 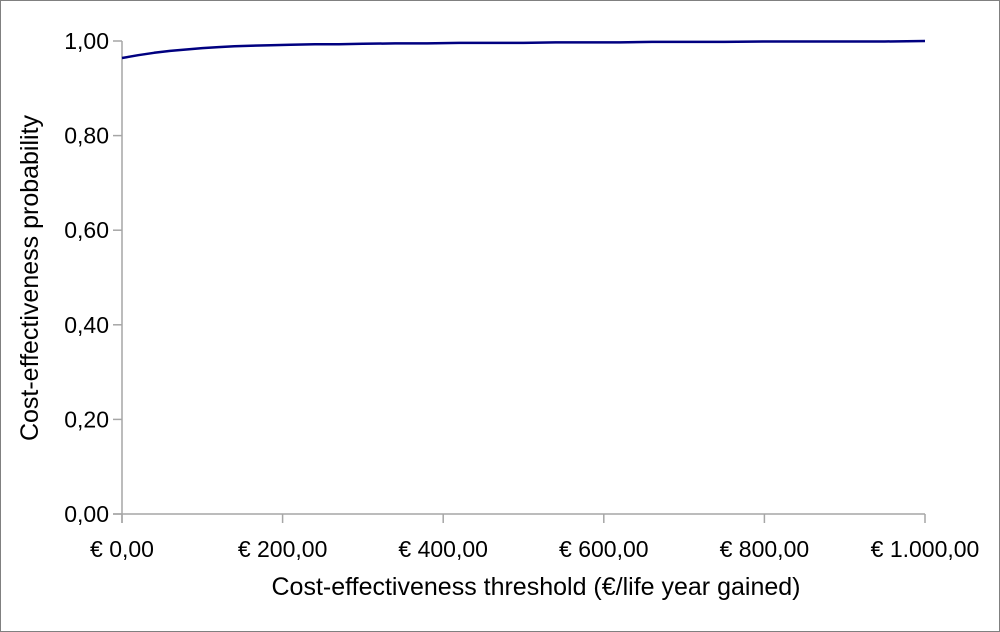 I want to click on x-tick-label: € 0,00, so click(x=122, y=549).